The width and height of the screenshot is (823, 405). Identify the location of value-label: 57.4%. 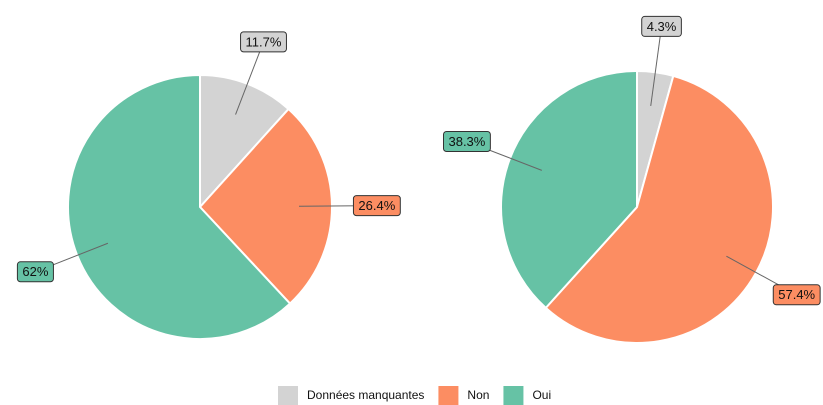
(796, 294).